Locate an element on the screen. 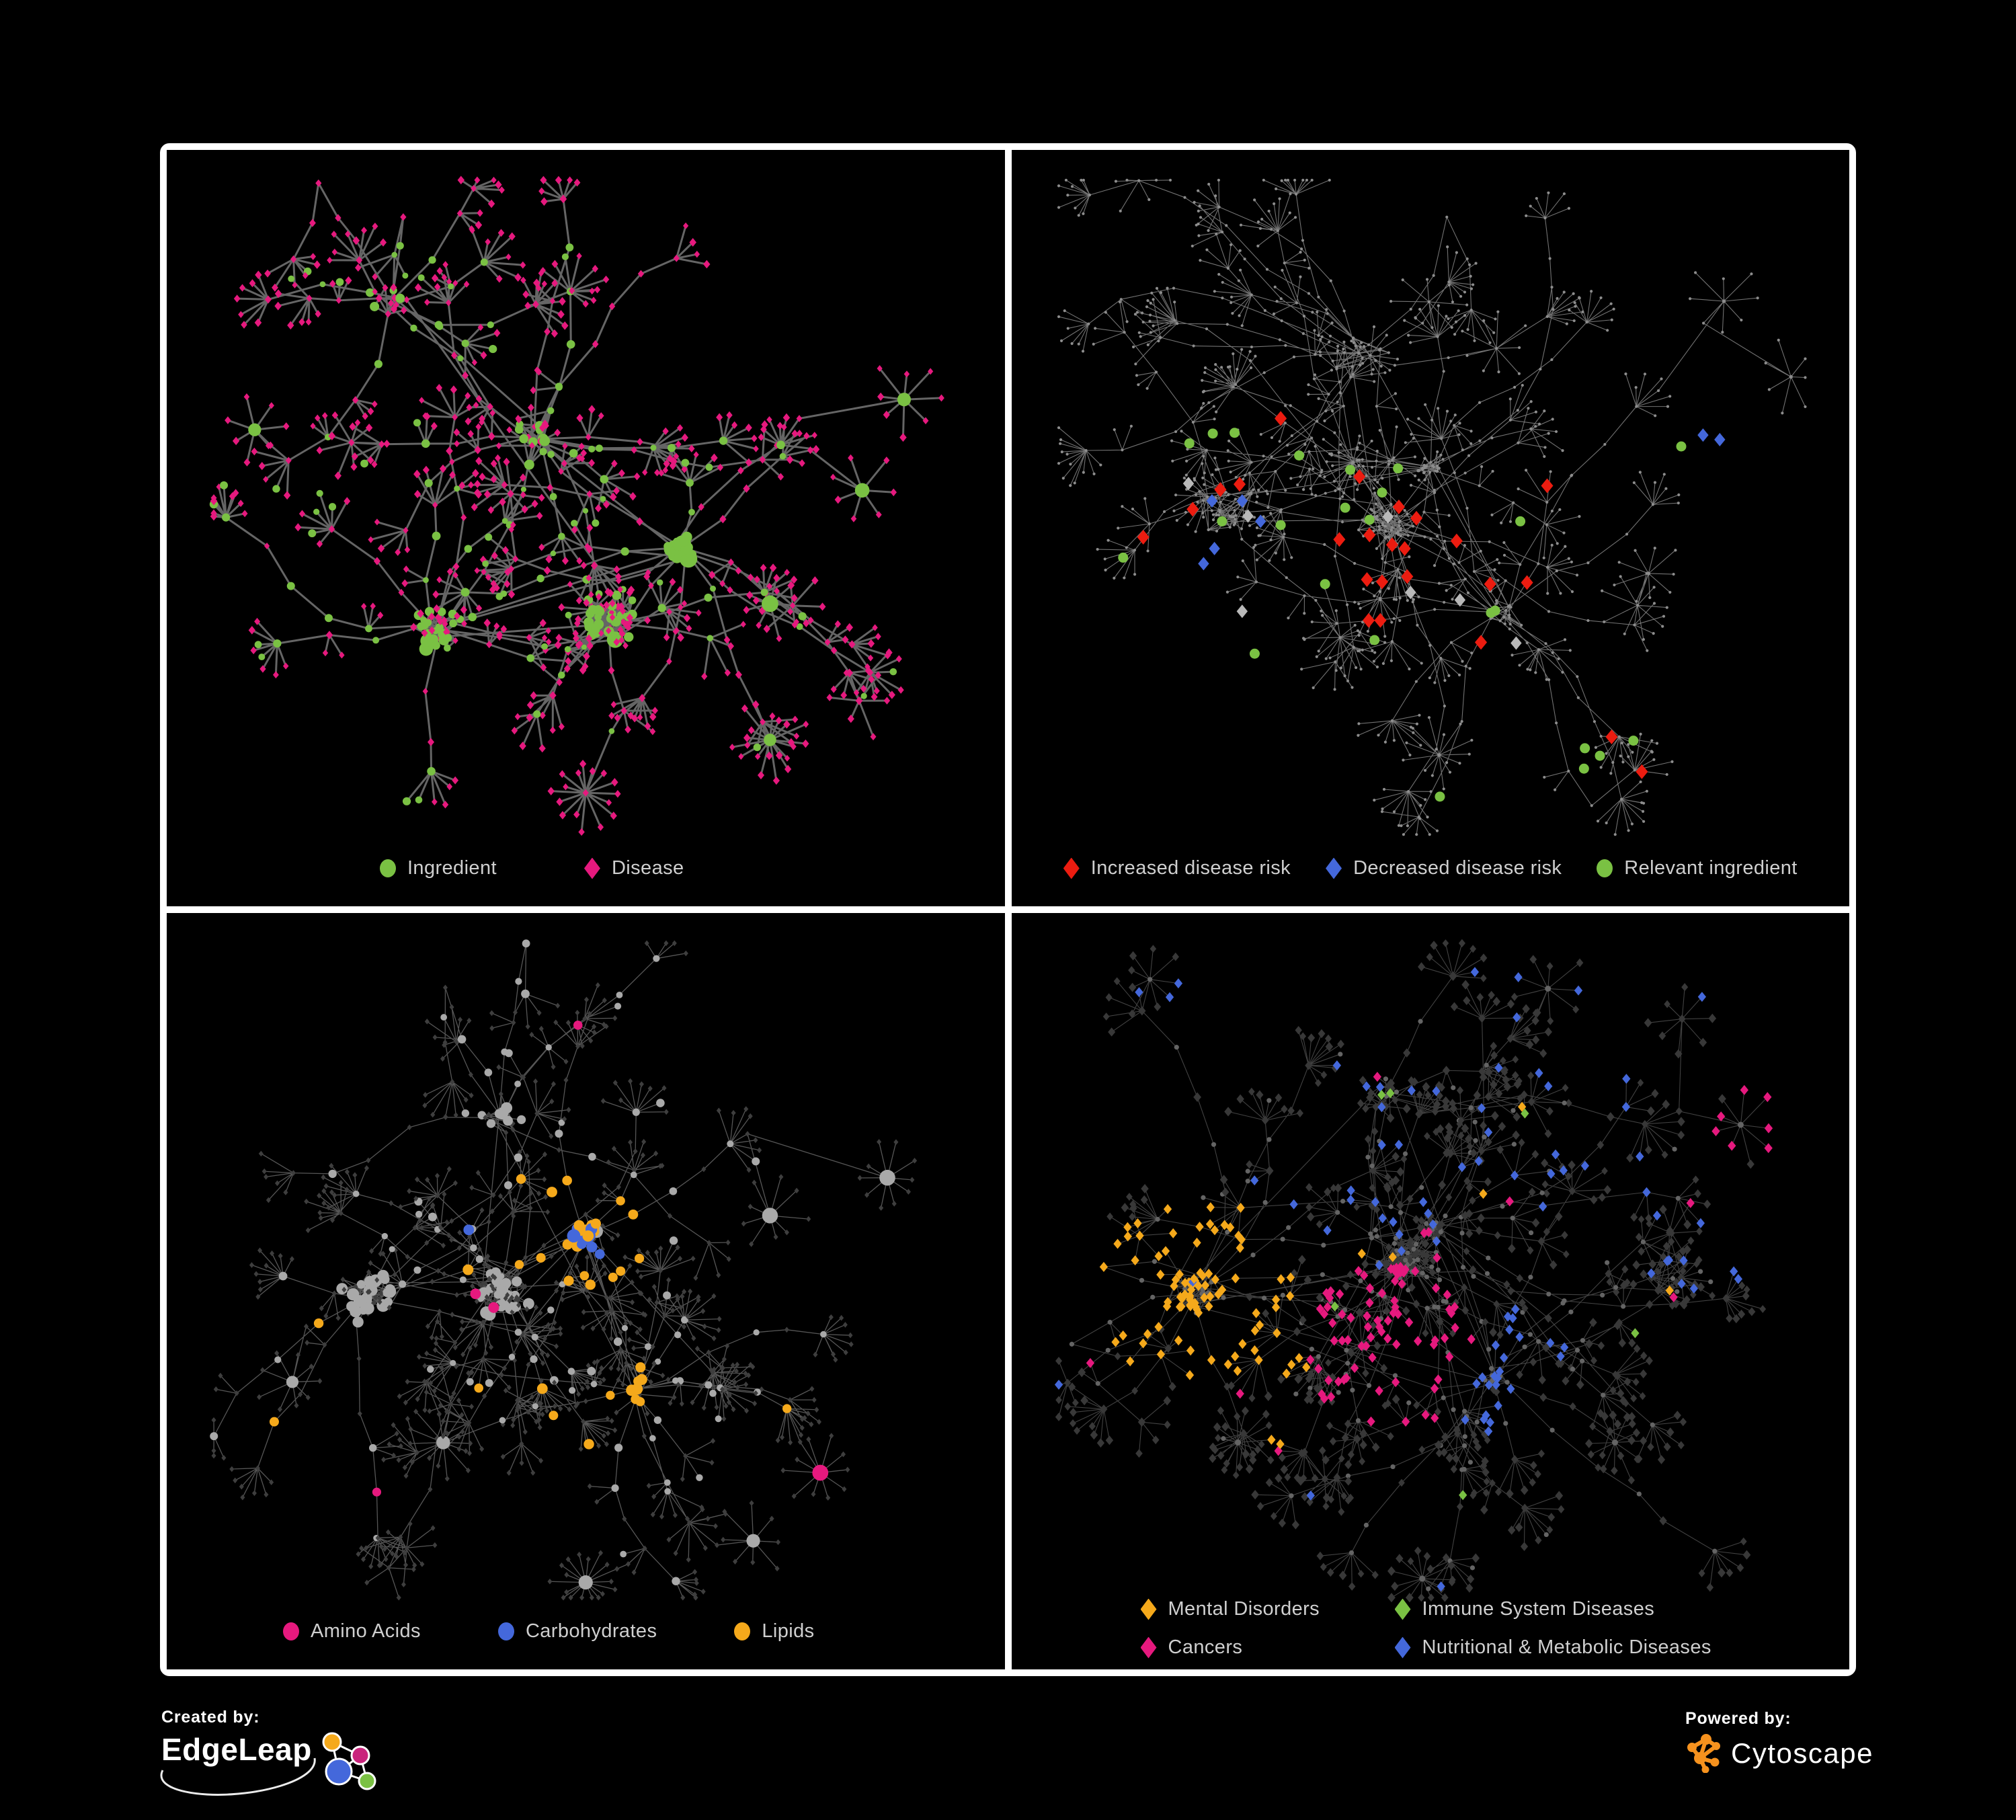 Image resolution: width=2016 pixels, height=1820 pixels. immune-system-diseases-diamond-icon is located at coordinates (1402, 1609).